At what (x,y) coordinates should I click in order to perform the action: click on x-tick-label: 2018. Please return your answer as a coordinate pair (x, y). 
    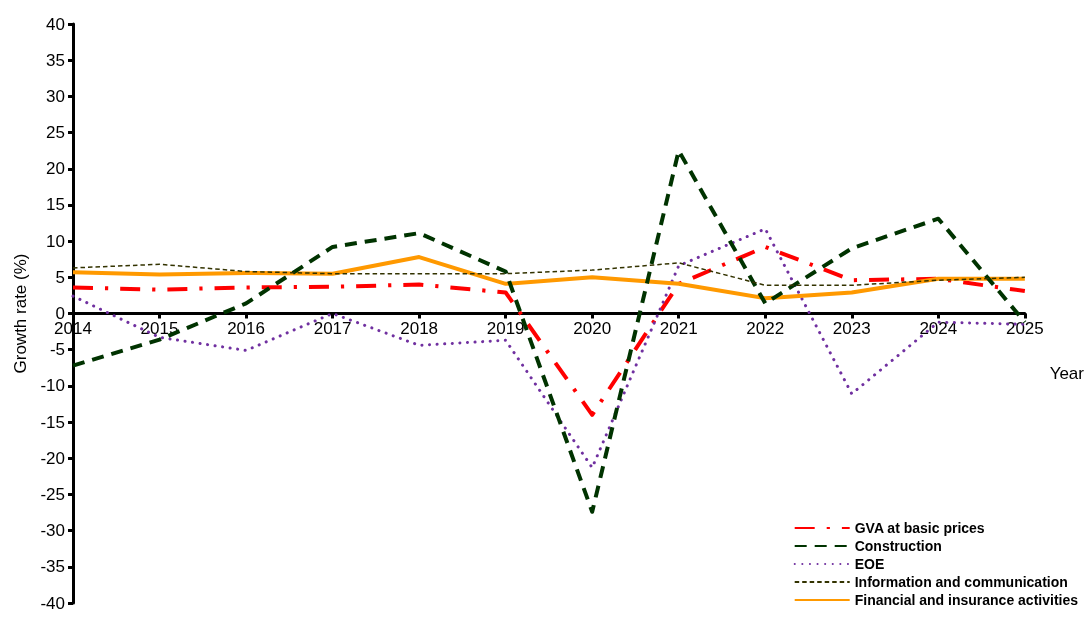
    Looking at the image, I should click on (419, 328).